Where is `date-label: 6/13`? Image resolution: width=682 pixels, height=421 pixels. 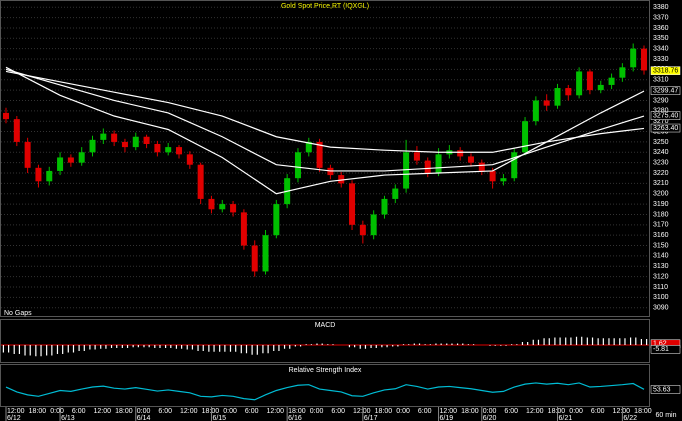
date-label: 6/13 is located at coordinates (68, 418).